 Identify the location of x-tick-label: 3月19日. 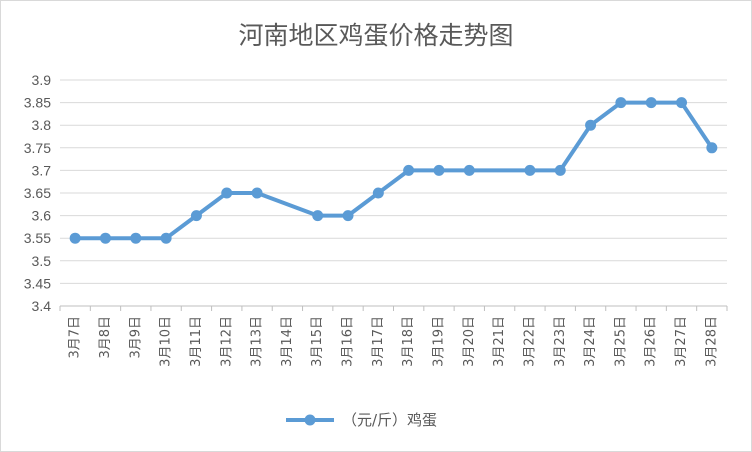
(438, 341).